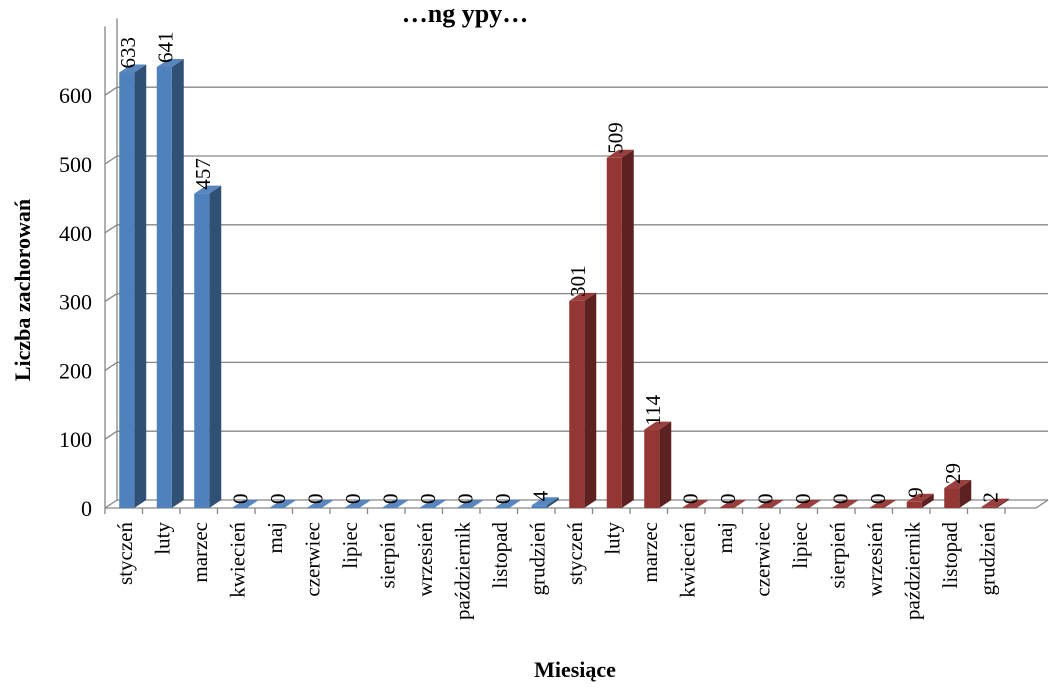  Describe the element at coordinates (912, 571) in the screenshot. I see `x-tick-label: październik` at that location.